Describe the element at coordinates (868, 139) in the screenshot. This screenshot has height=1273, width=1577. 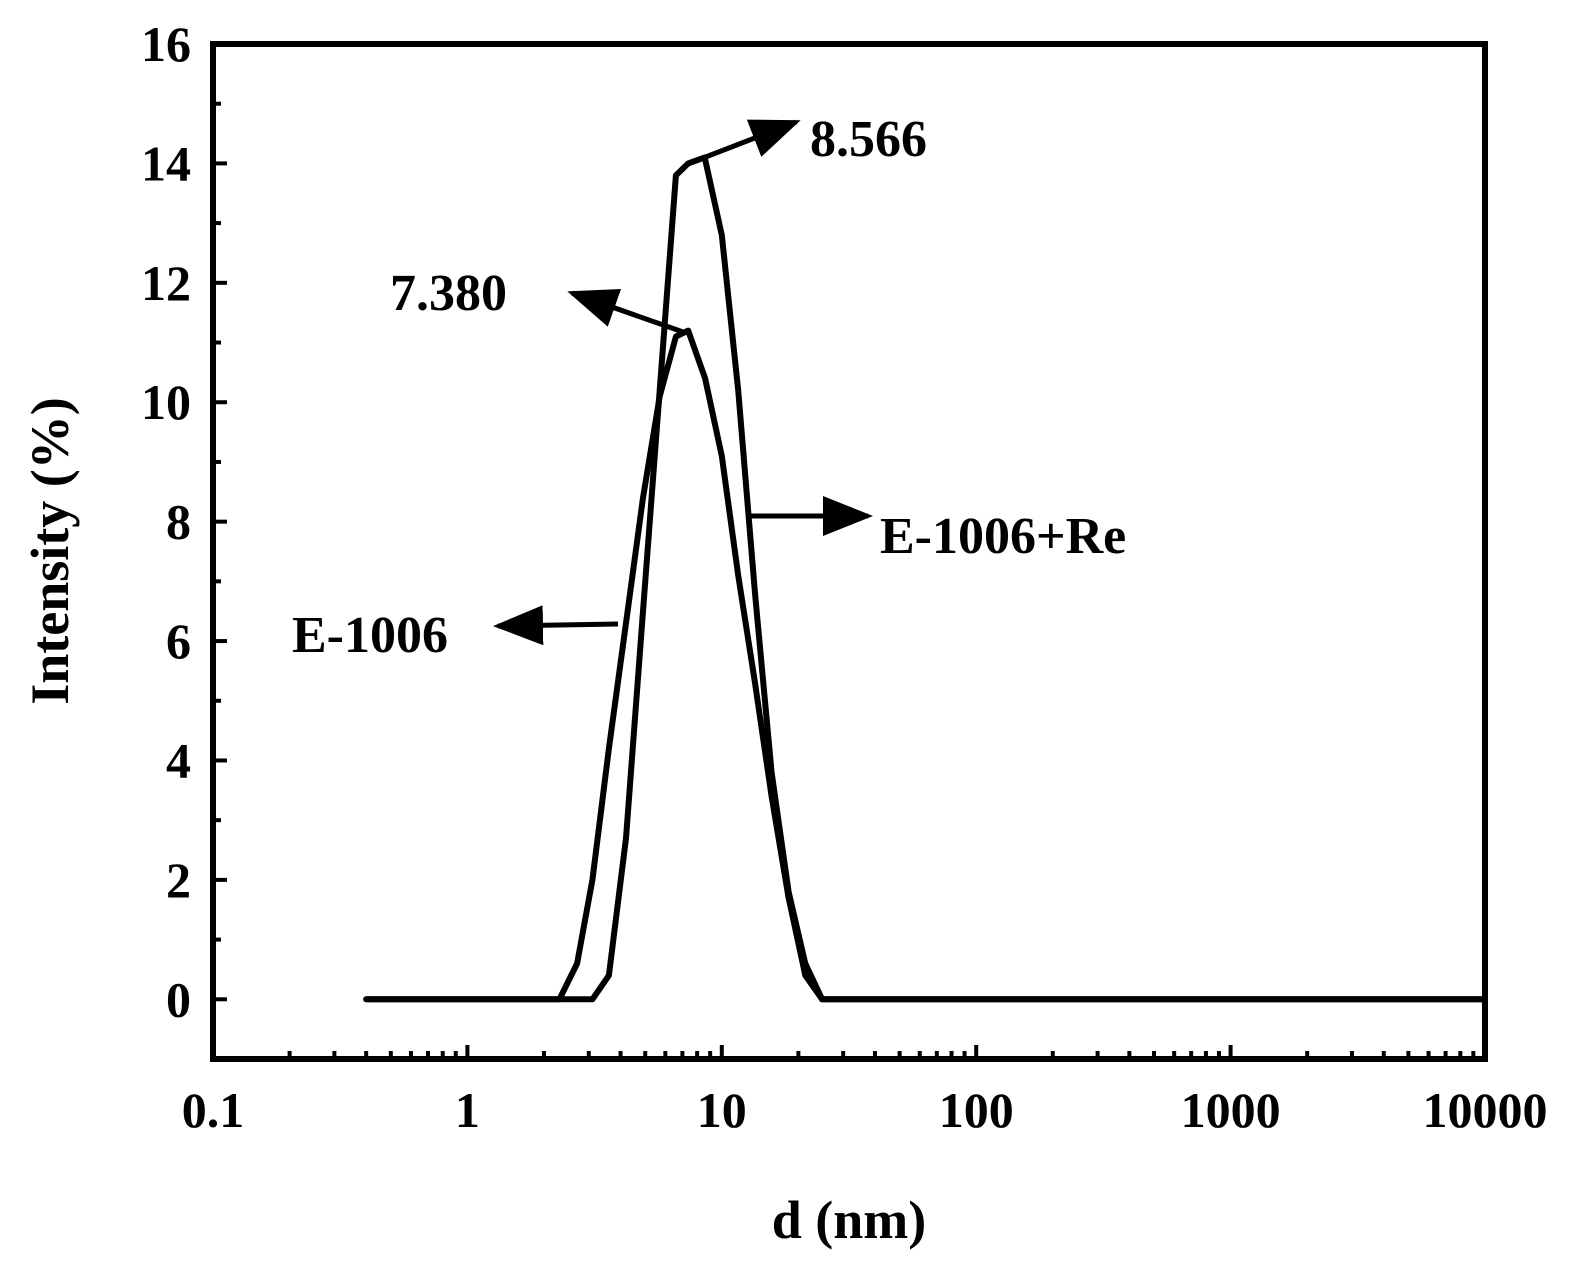
I see `annotation-8566-label: 8.566` at that location.